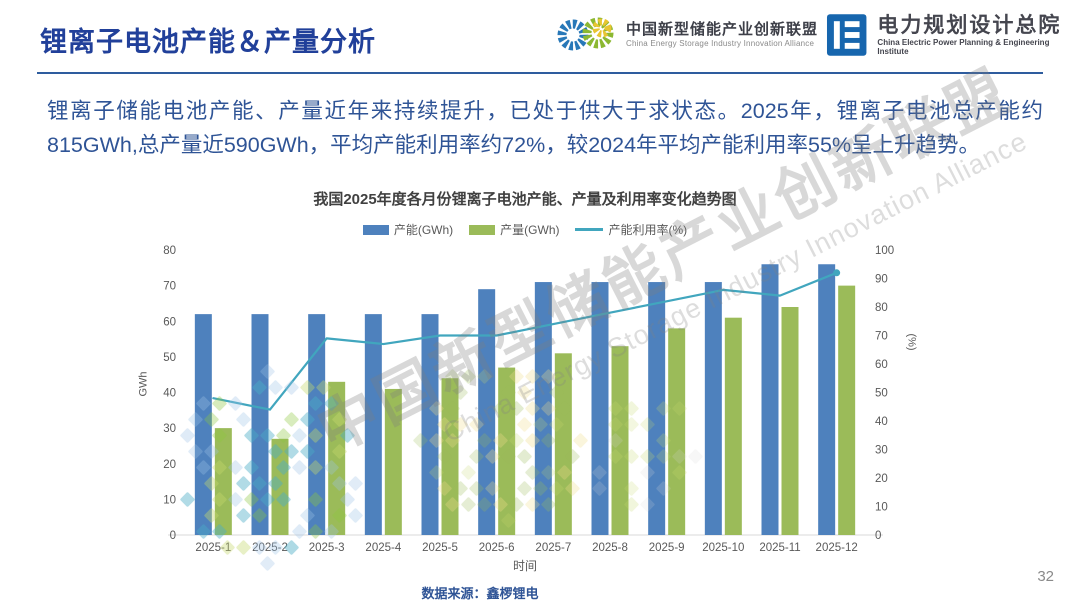 The width and height of the screenshot is (1080, 607). I want to click on x-tick-2025-10: 2025-10, so click(723, 548).